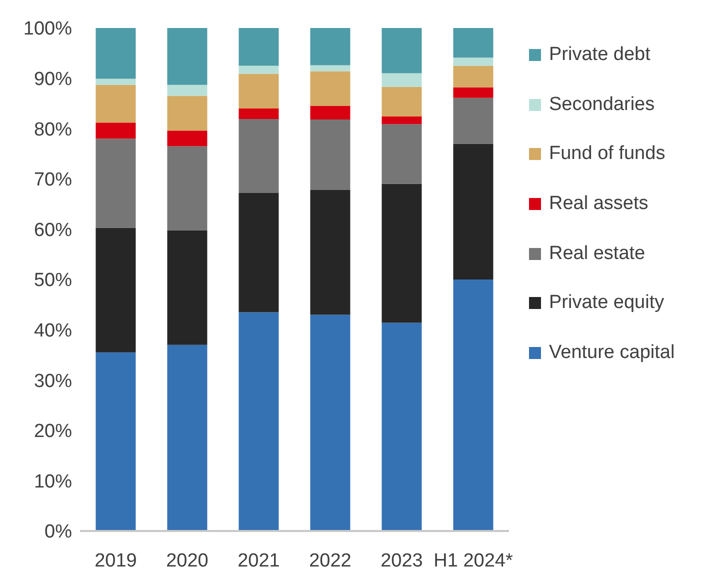  I want to click on y-tick-label: 50%, so click(53, 281).